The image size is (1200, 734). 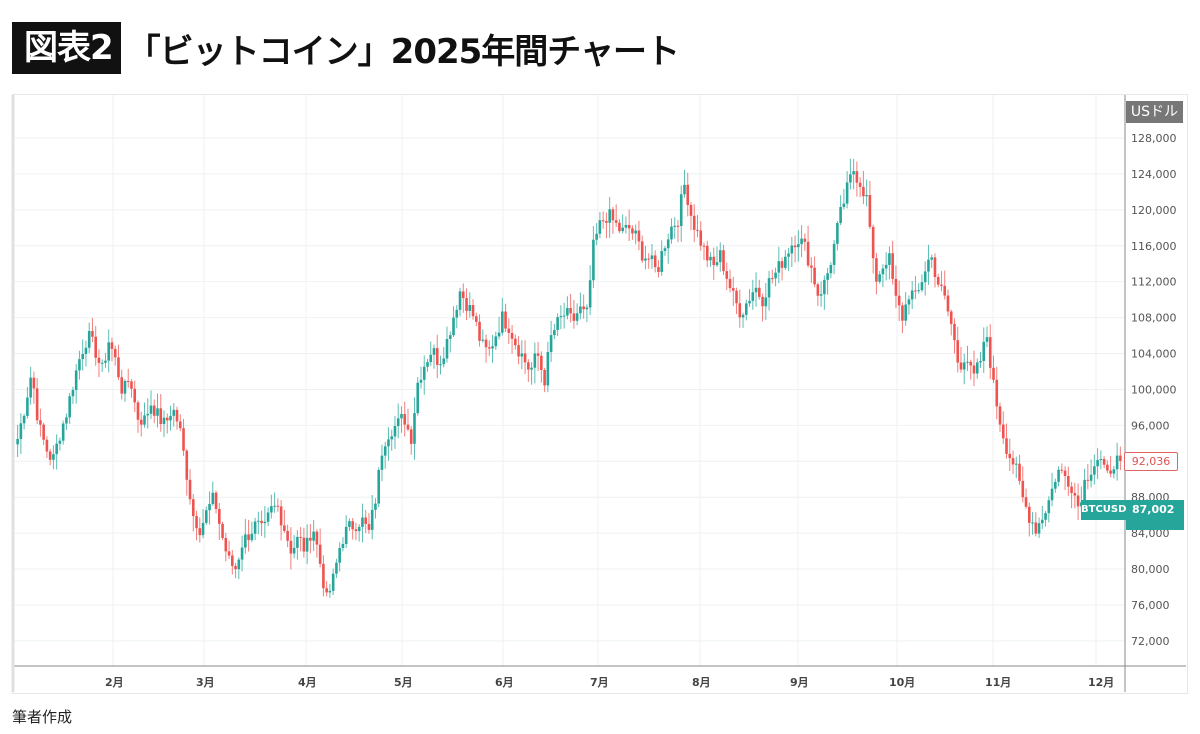 What do you see at coordinates (1154, 246) in the screenshot?
I see `y-tick-label: 116,000` at bounding box center [1154, 246].